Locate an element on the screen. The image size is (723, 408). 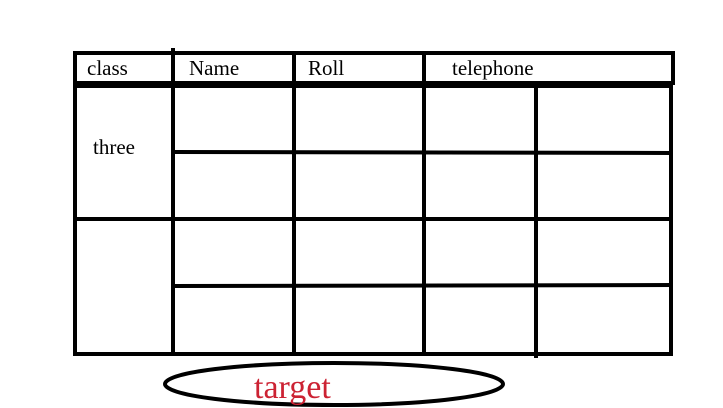
header-telephone: telephone is located at coordinates (493, 68).